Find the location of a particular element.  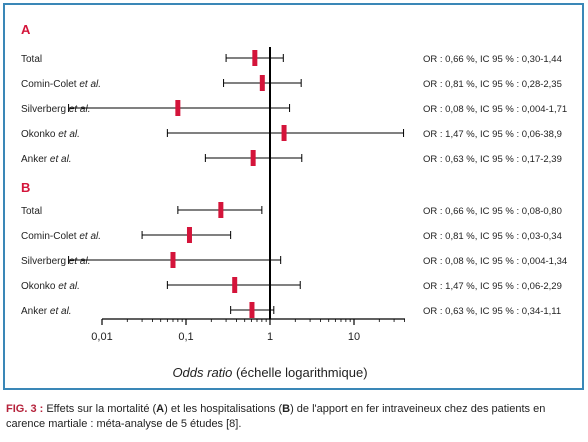

or-annotation: OR : 0,63 %, IC 95 % : 0,17-2,39 is located at coordinates (492, 159).